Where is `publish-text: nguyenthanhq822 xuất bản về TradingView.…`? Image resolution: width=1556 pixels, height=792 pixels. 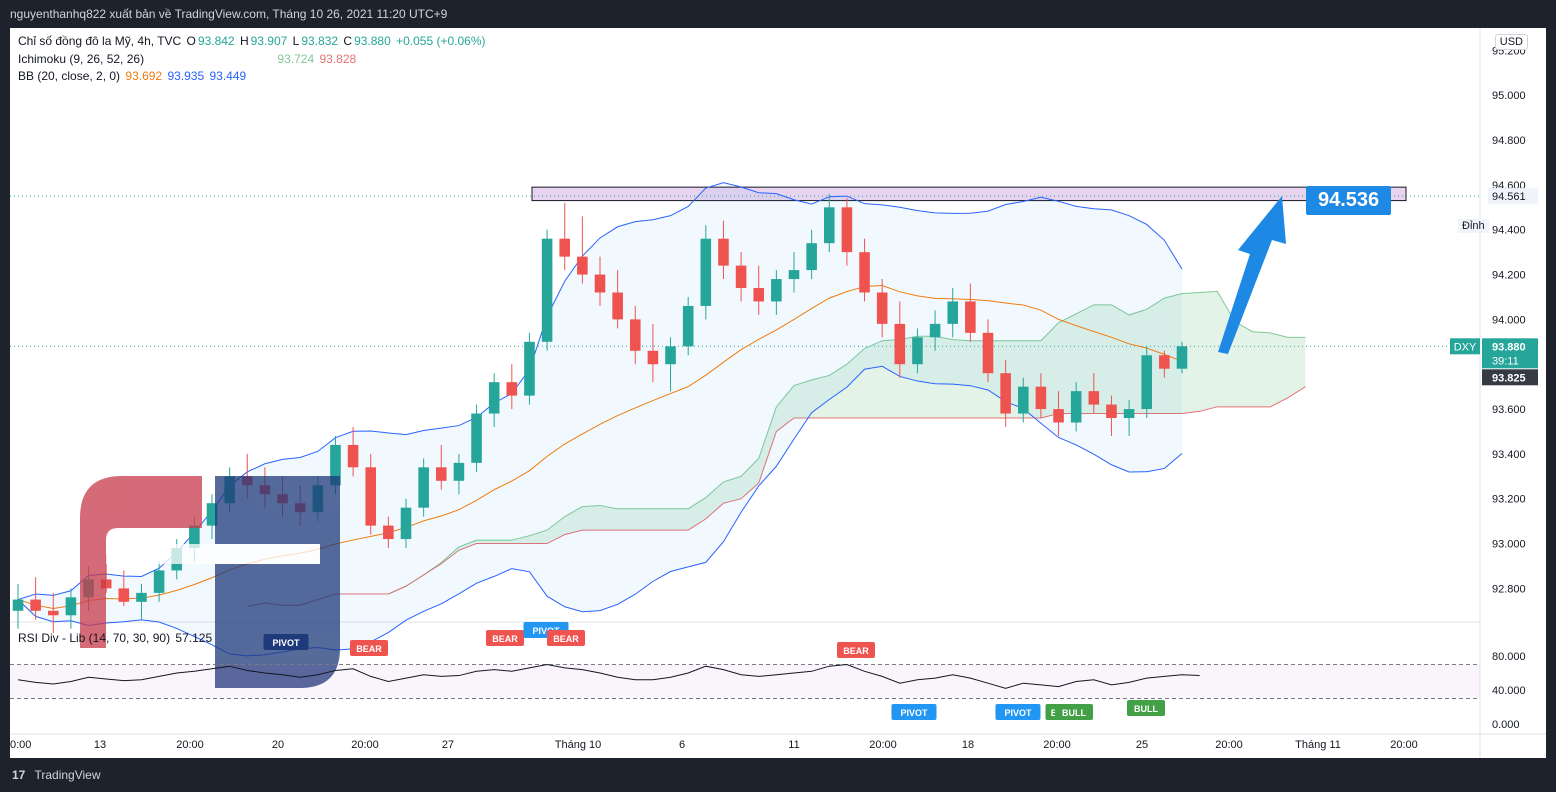
publish-text: nguyenthanhq822 xuất bản về TradingView.… is located at coordinates (229, 14).